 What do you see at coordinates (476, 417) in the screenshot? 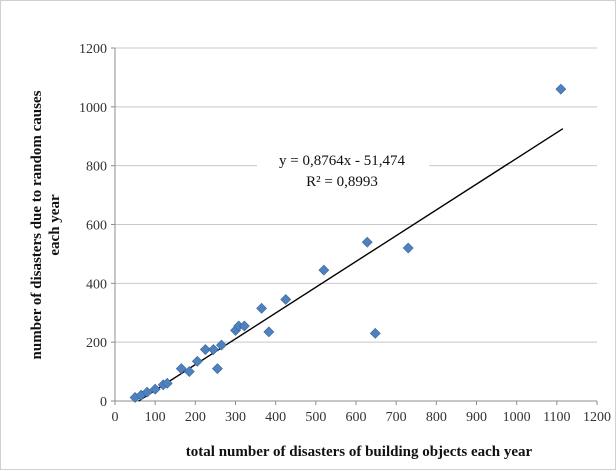
I see `x-tick-label-900: 900` at bounding box center [476, 417].